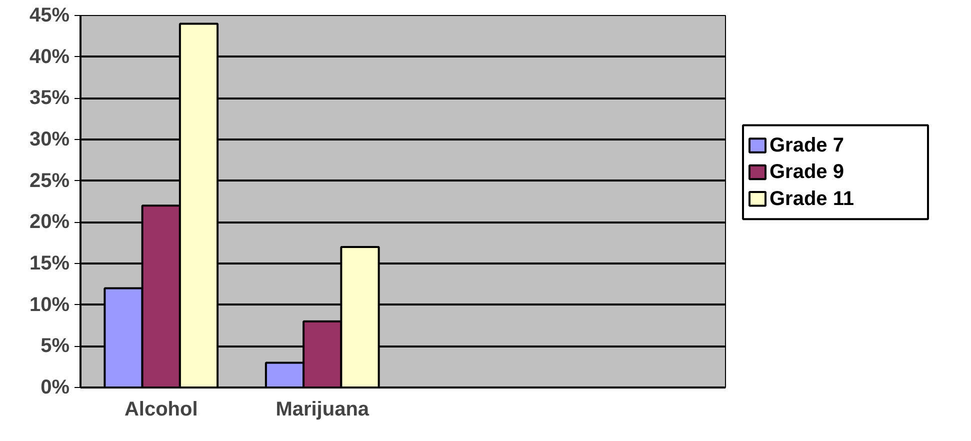 The image size is (971, 441). Describe the element at coordinates (49, 222) in the screenshot. I see `y-tick-label: 20%` at that location.